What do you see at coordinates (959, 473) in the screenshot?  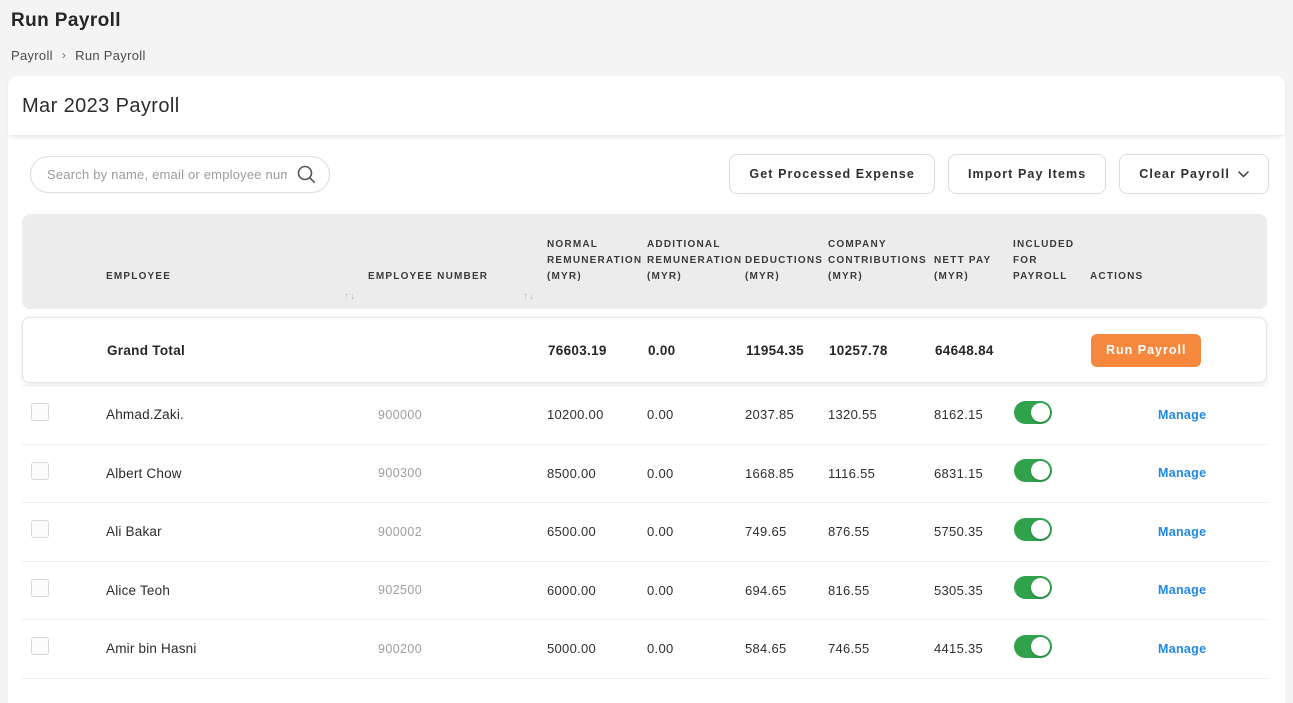 I see `nett-pay-value: 6831.15` at bounding box center [959, 473].